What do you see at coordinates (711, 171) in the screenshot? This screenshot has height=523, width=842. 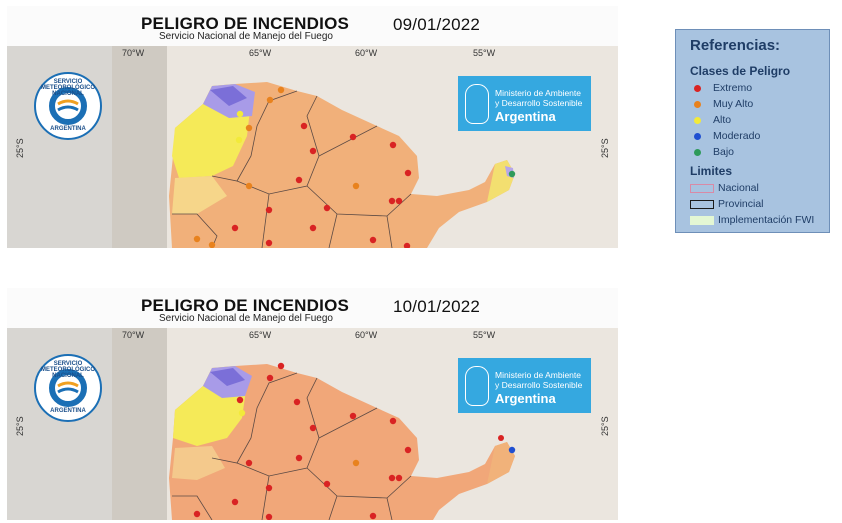 I see `legend-limits-title: Limites` at bounding box center [711, 171].